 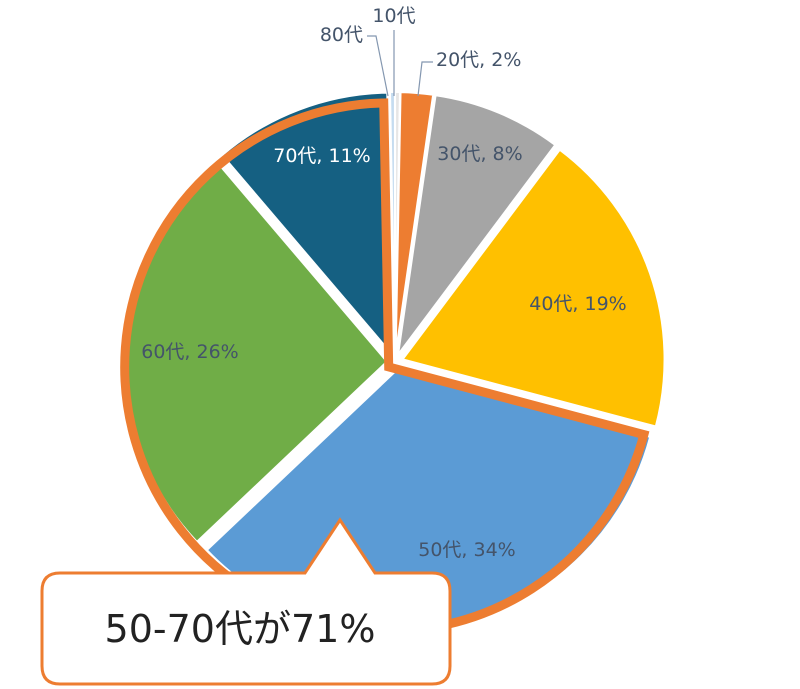 What do you see at coordinates (425, 79) in the screenshot?
I see `leader-line-20代` at bounding box center [425, 79].